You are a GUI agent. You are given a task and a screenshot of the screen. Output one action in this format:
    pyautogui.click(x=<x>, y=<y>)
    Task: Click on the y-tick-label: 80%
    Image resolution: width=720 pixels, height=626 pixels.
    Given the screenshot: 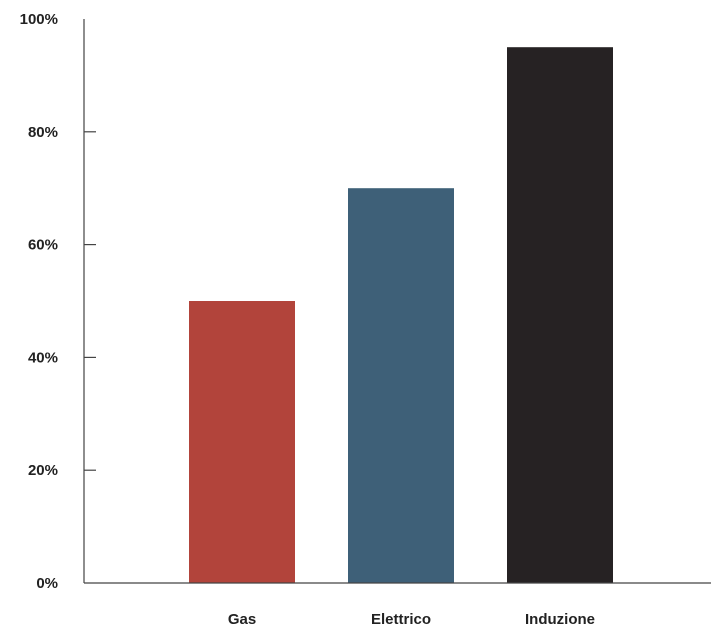 What is the action you would take?
    pyautogui.click(x=43, y=132)
    